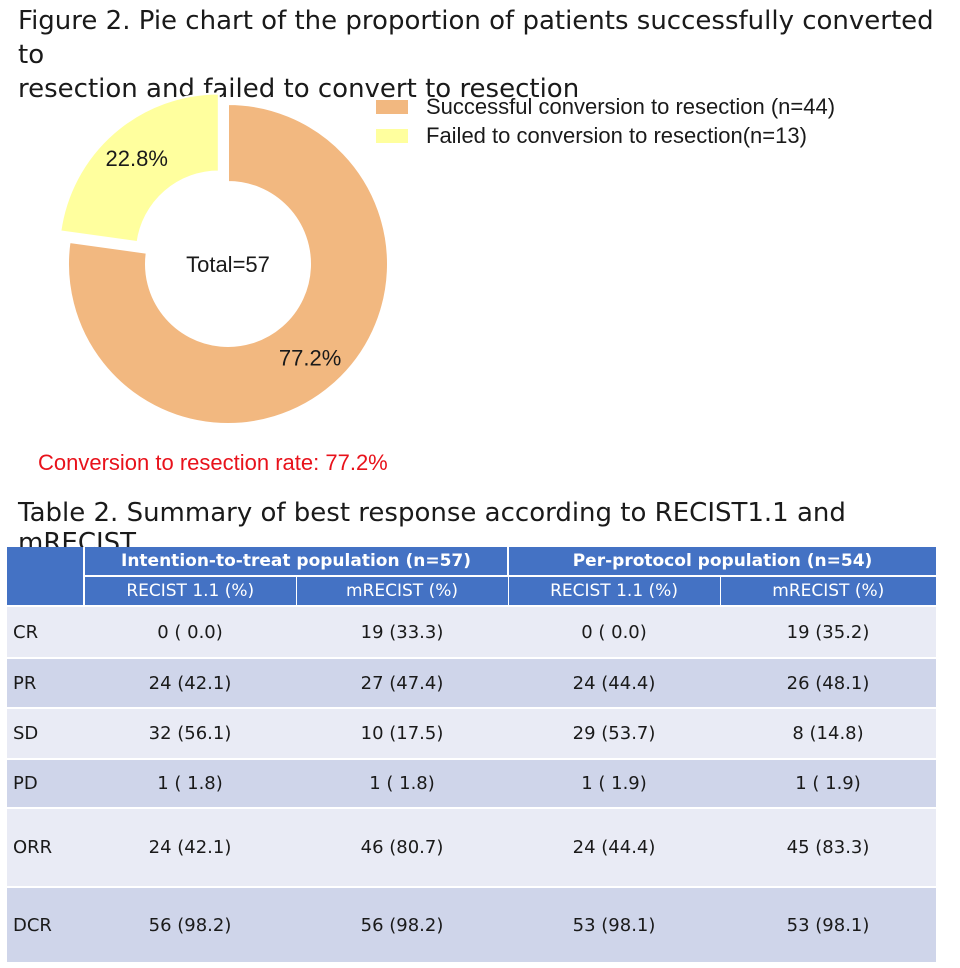 The width and height of the screenshot is (960, 968). What do you see at coordinates (213, 462) in the screenshot?
I see `conversion-rate-text: Conversion to resection rate: 77.2%` at bounding box center [213, 462].